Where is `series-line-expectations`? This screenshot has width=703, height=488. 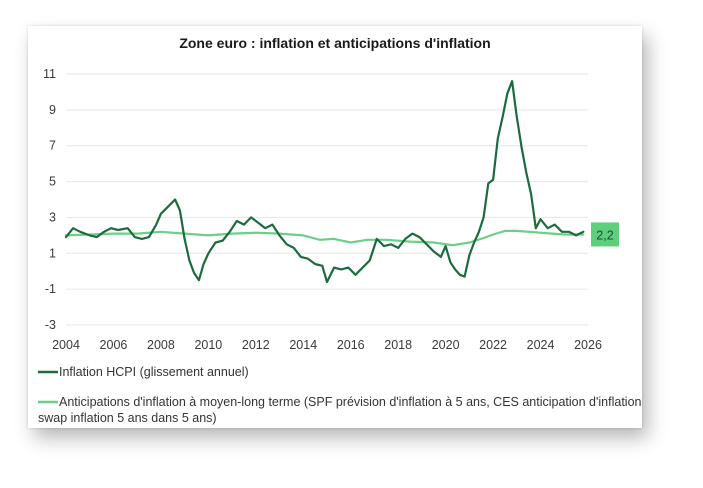 series-line-expectations is located at coordinates (324, 238).